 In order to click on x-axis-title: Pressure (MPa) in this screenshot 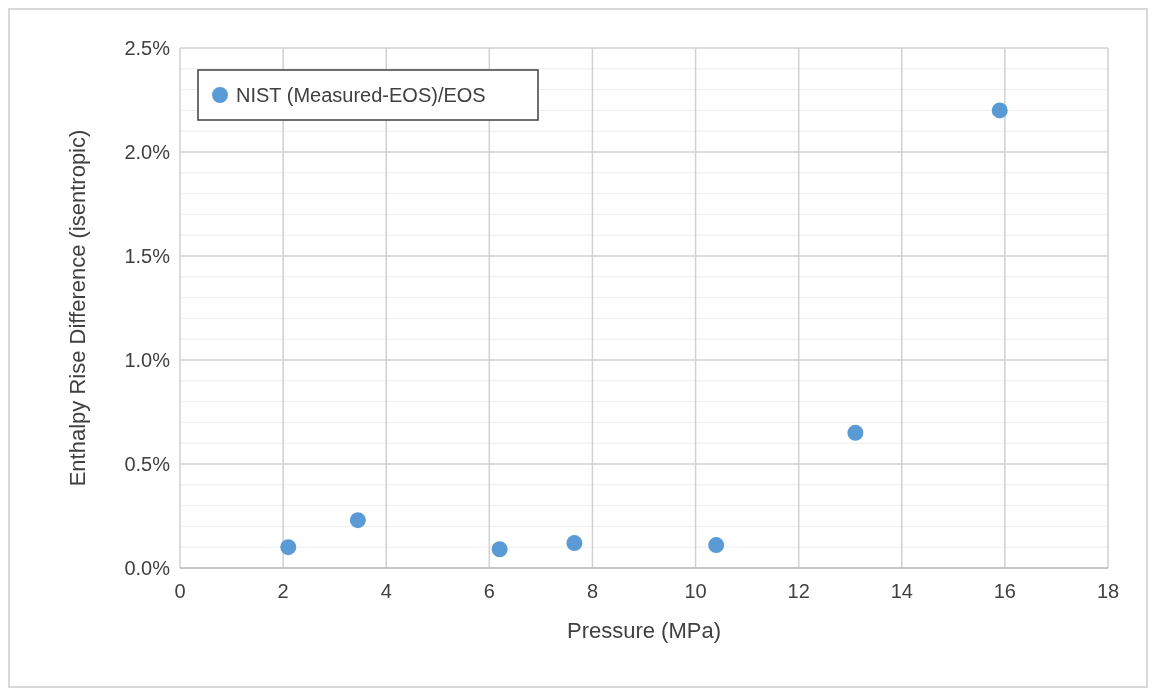, I will do `click(644, 630)`.